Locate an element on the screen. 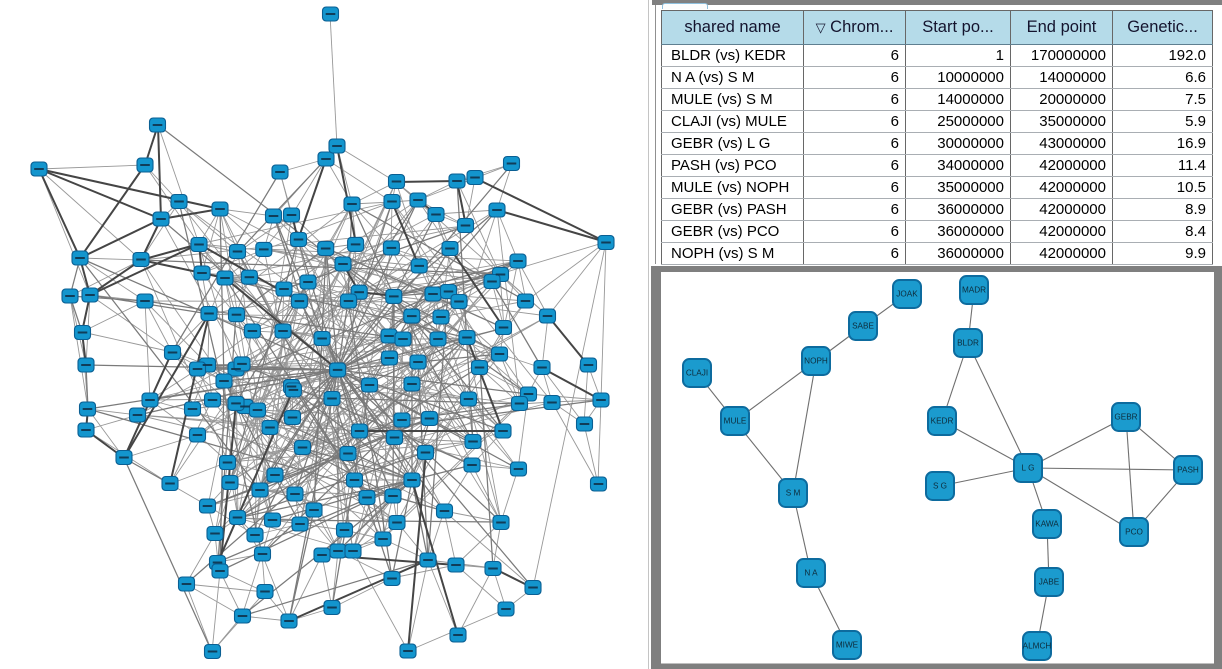 Image resolution: width=1222 pixels, height=669 pixels. svg-text: ALMCH is located at coordinates (1037, 646).